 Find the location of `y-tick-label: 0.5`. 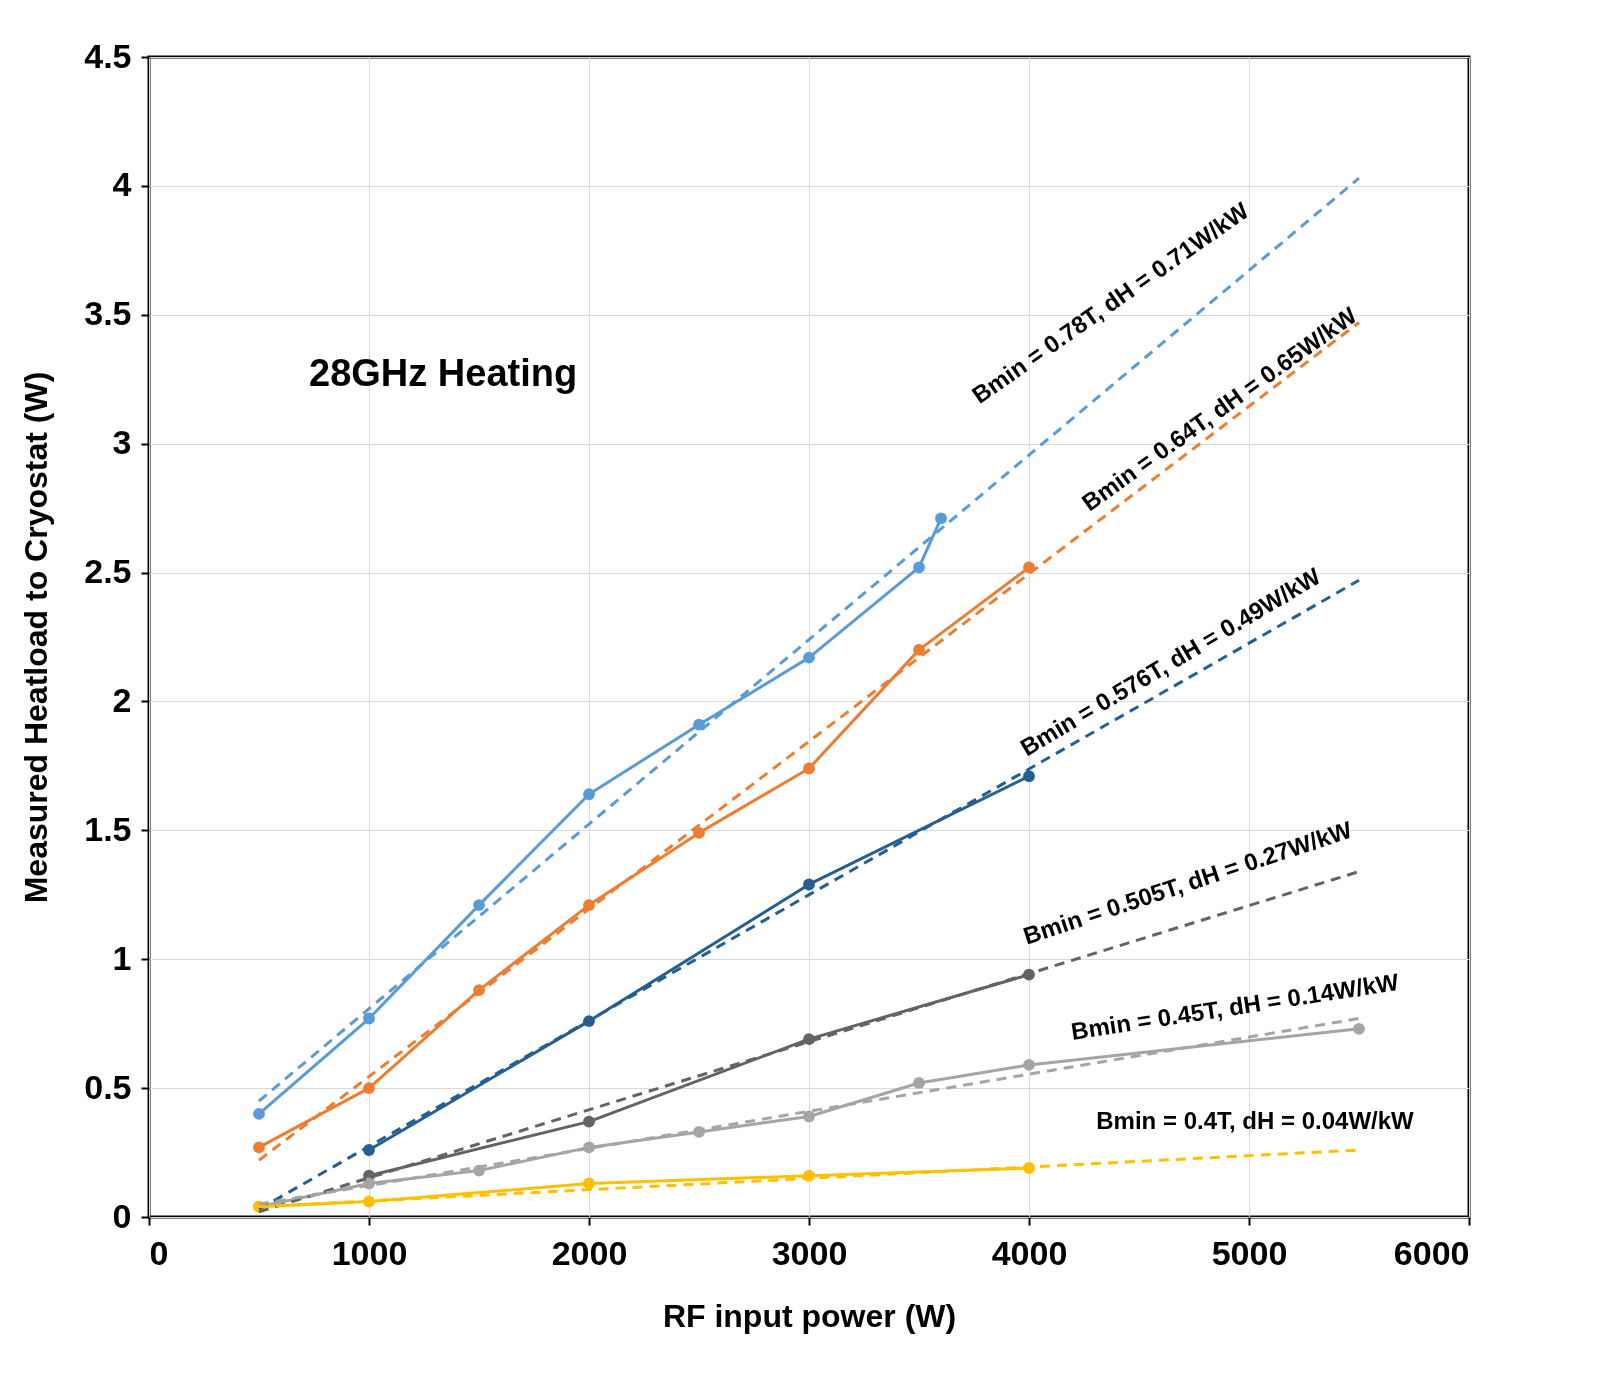

y-tick-label: 0.5 is located at coordinates (108, 1086).